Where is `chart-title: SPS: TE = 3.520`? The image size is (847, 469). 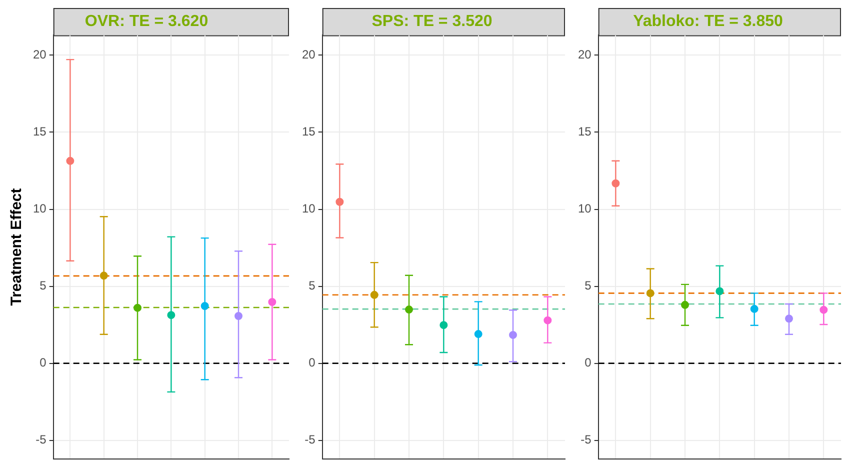
chart-title: SPS: TE = 3.520 is located at coordinates (432, 21).